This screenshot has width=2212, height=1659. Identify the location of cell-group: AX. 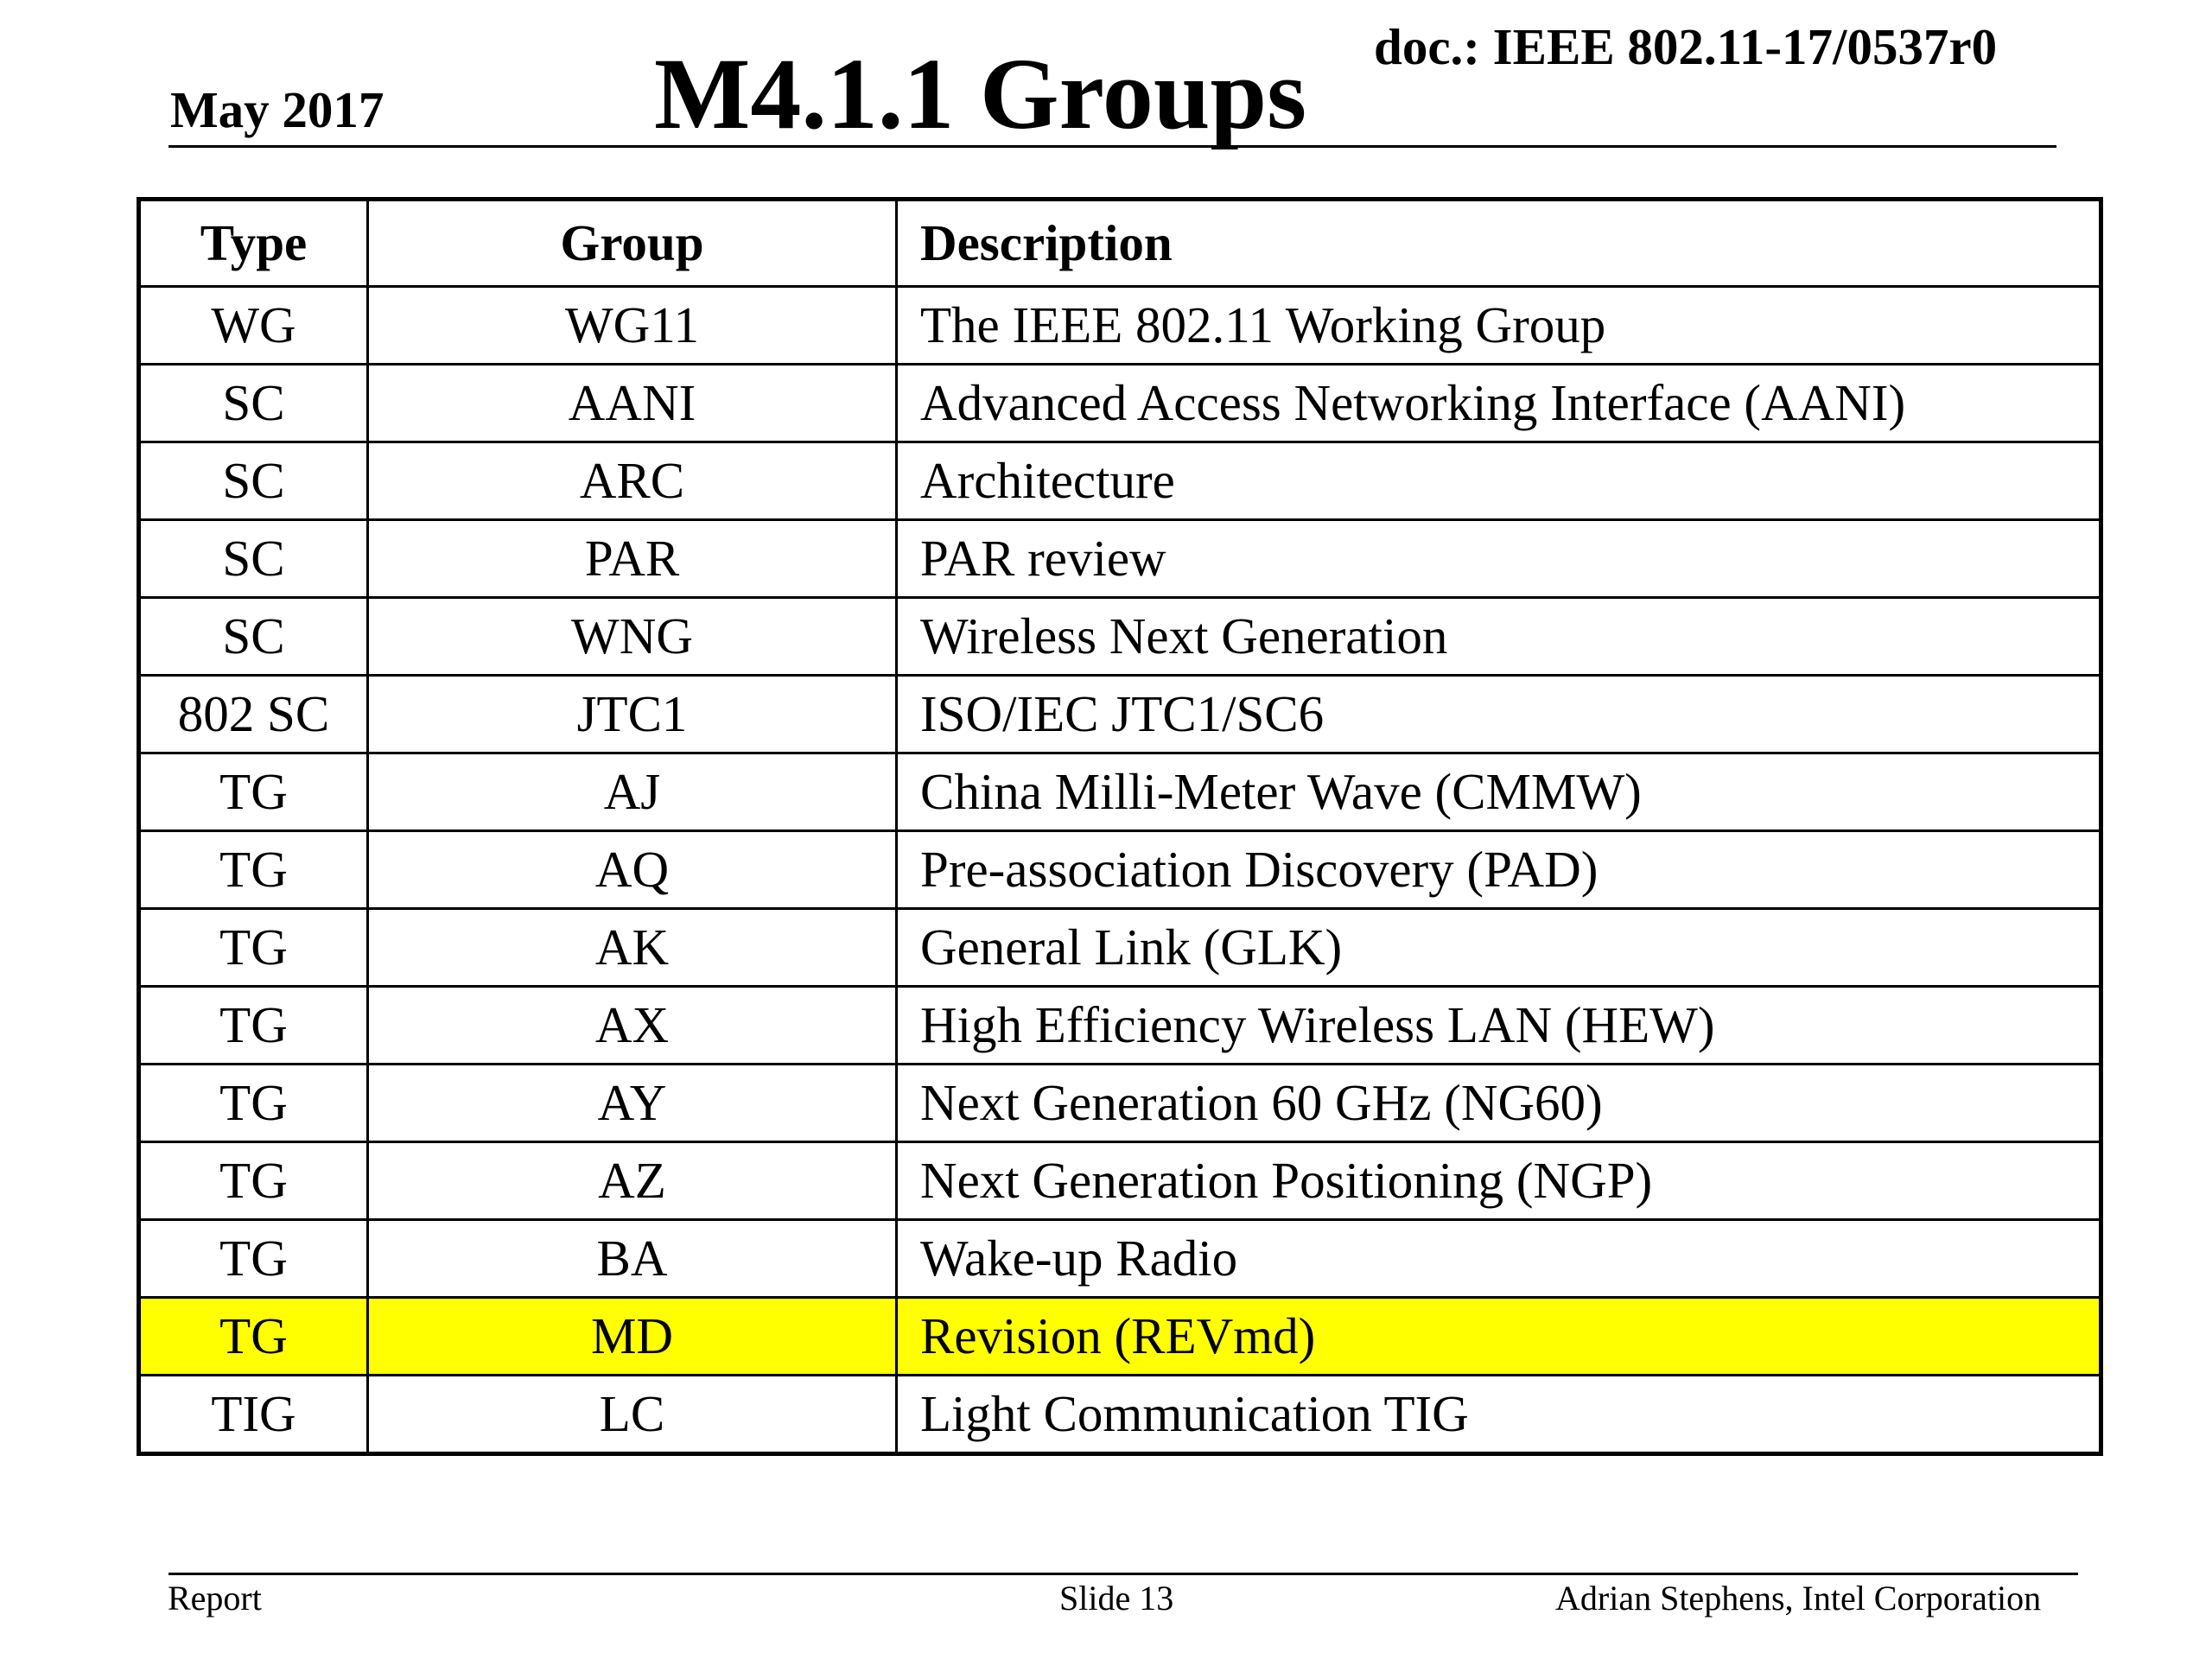
(632, 1025).